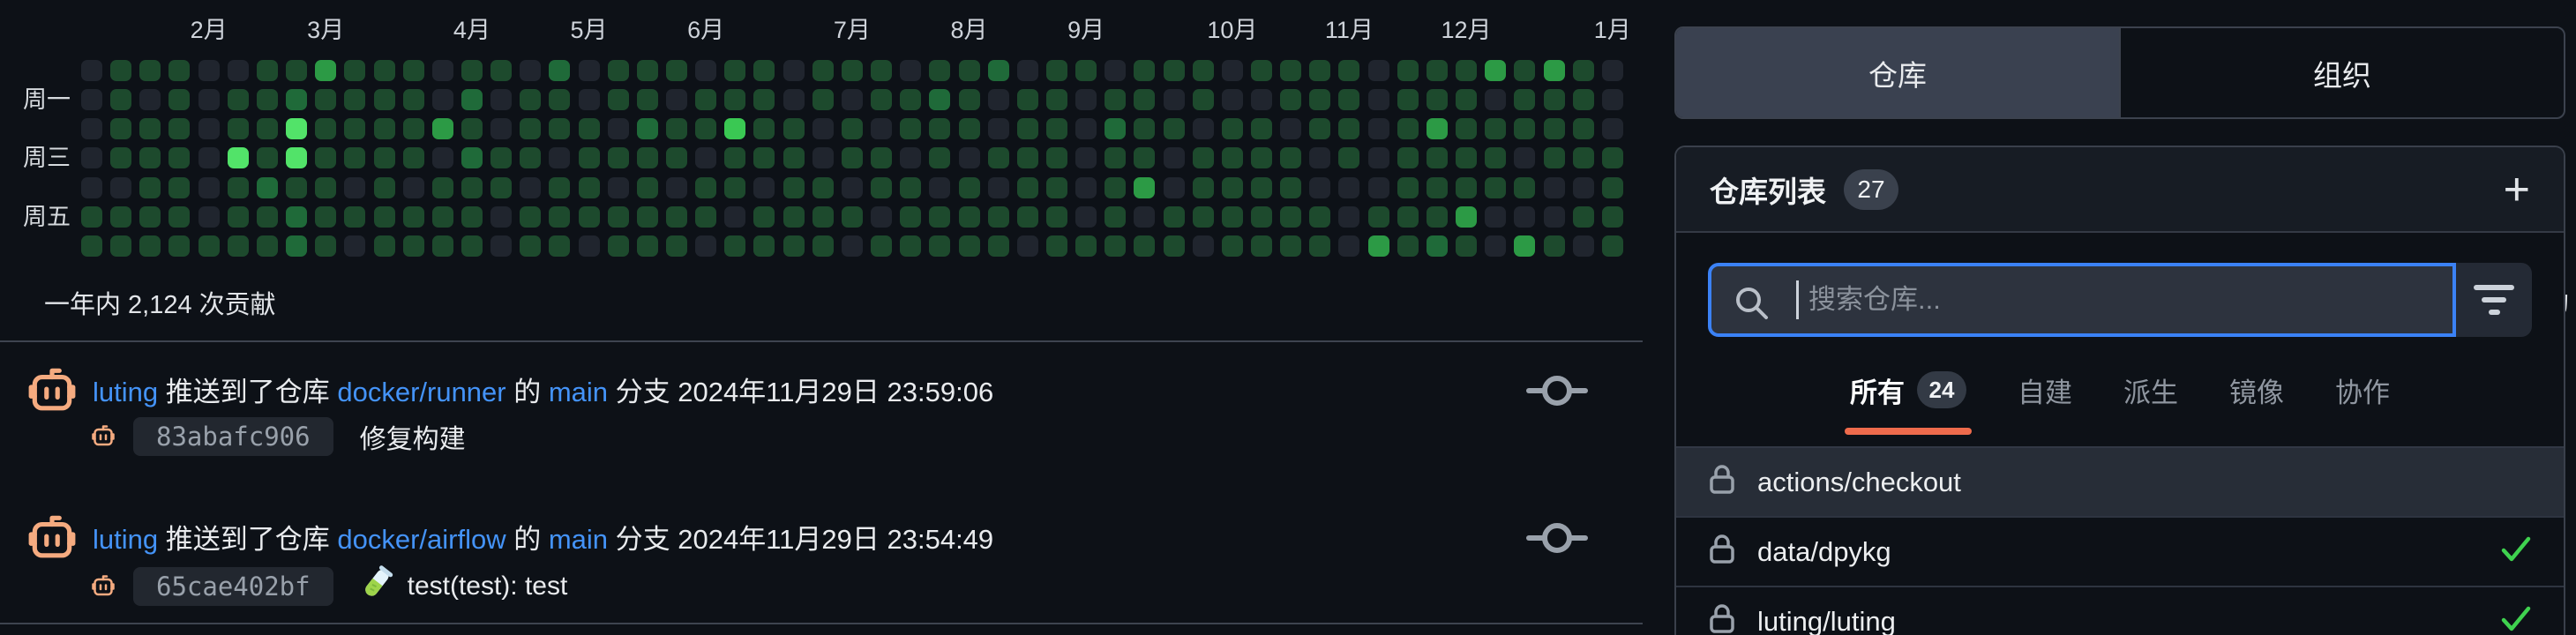 The image size is (2576, 635). Describe the element at coordinates (1909, 402) in the screenshot. I see `repo-filter-所有: 所有 24` at that location.